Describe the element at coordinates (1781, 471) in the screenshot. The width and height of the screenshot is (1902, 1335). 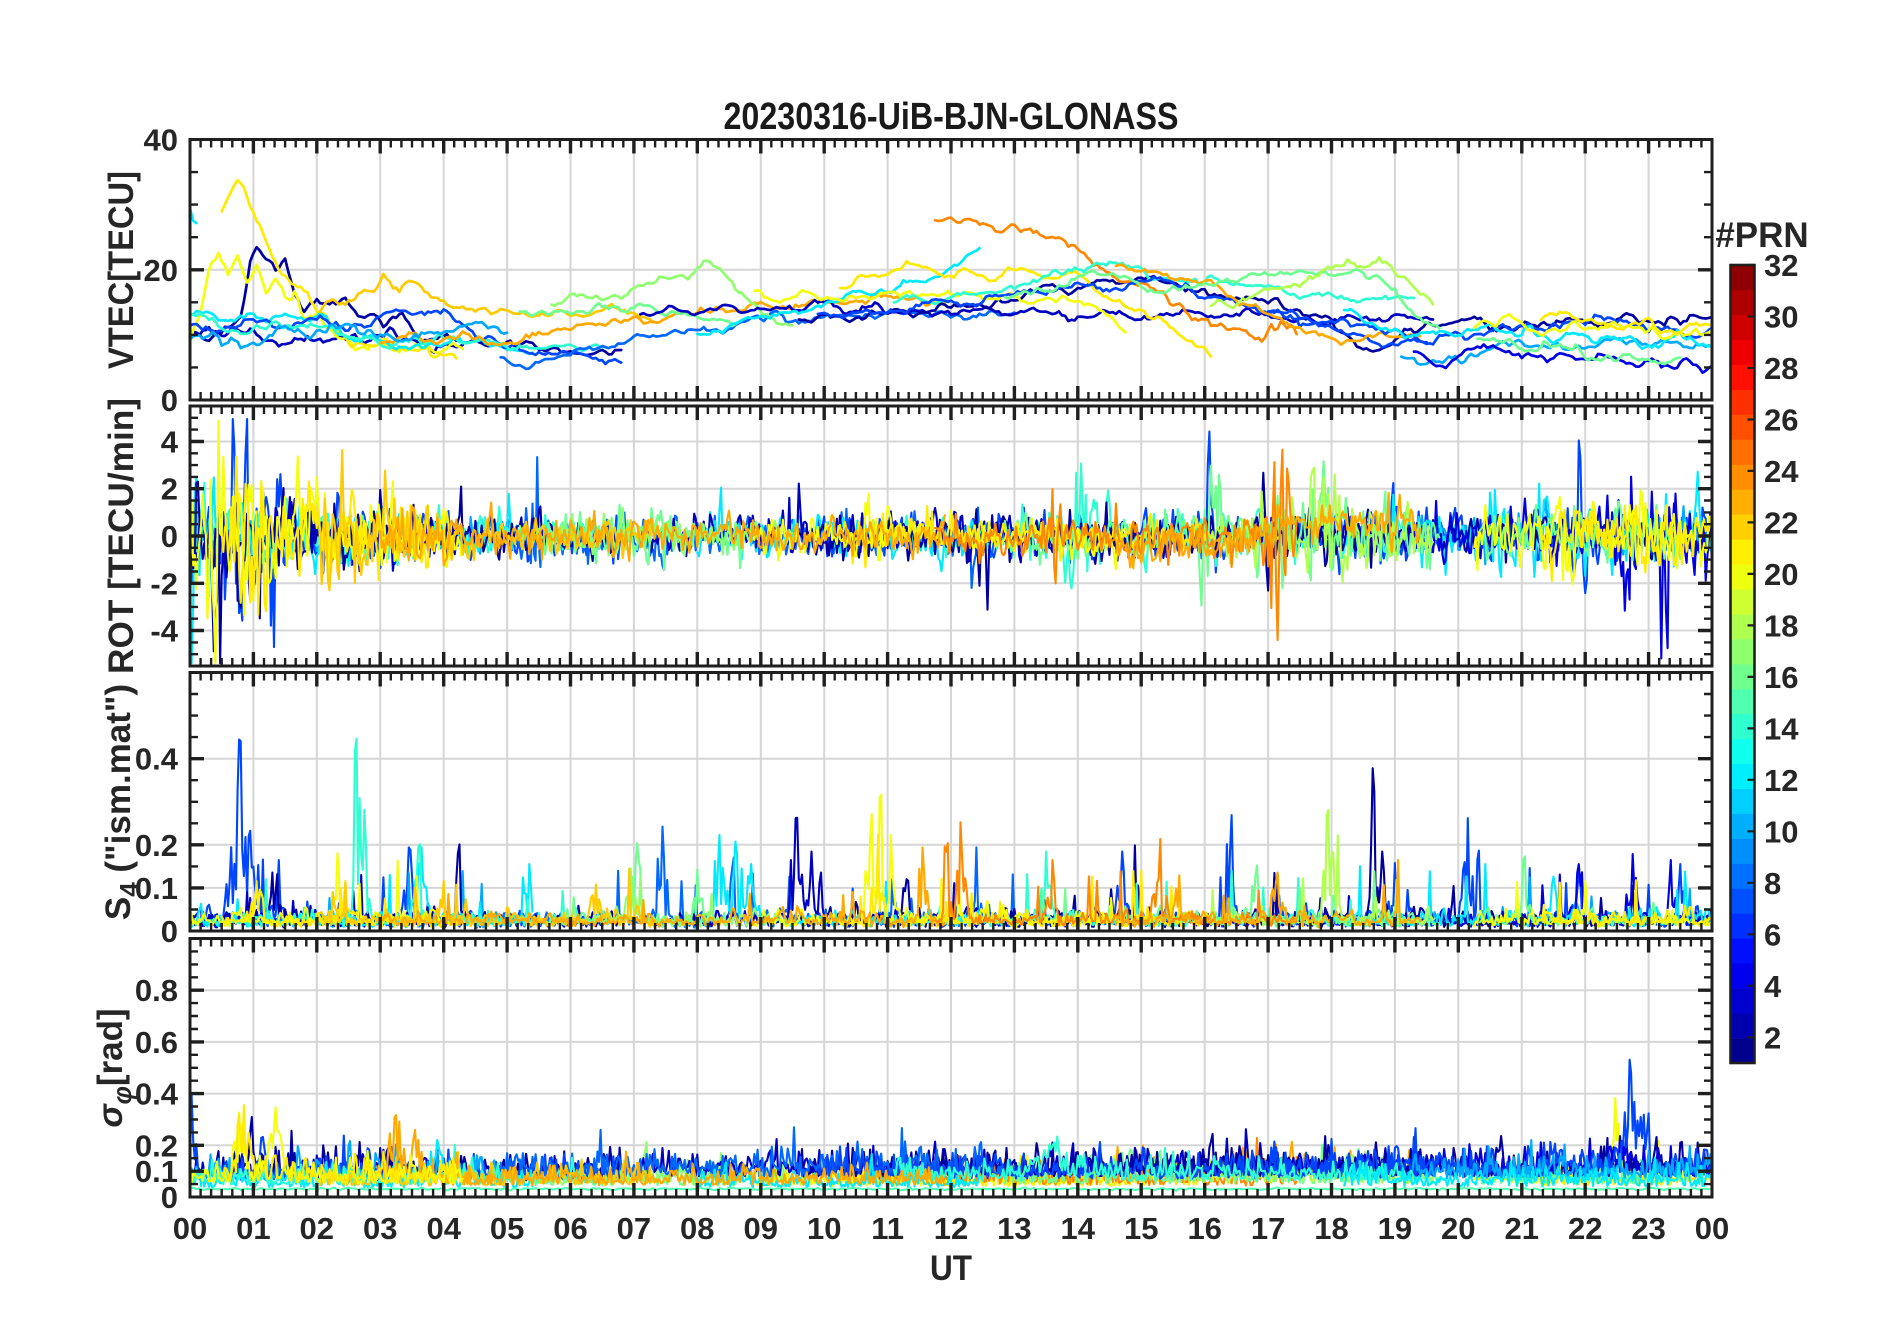
I see `svg-text: 24` at that location.